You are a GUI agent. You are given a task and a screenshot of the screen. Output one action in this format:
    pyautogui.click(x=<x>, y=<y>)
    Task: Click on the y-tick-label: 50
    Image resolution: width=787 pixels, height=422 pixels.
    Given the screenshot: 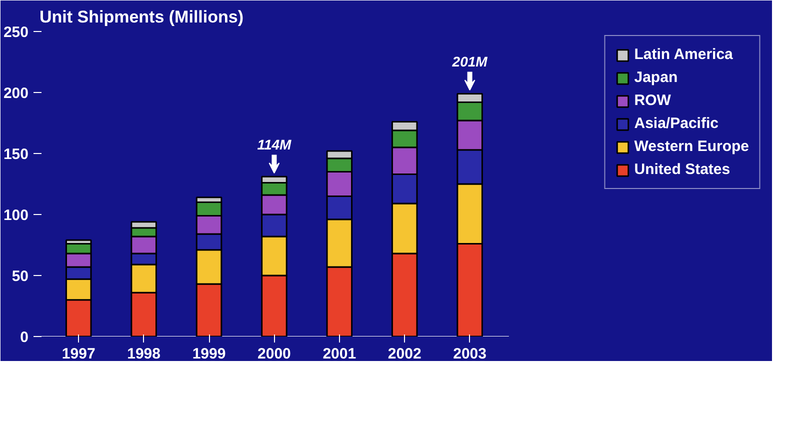 What is the action you would take?
    pyautogui.click(x=20, y=276)
    